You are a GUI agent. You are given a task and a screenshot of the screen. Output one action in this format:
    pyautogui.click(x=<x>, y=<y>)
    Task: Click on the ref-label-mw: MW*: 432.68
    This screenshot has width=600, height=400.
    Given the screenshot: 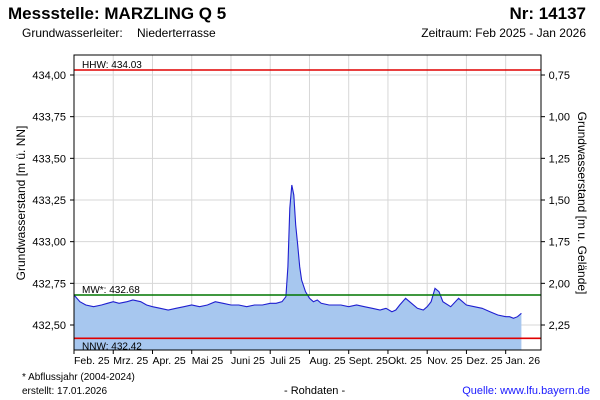 What is the action you would take?
    pyautogui.click(x=111, y=290)
    